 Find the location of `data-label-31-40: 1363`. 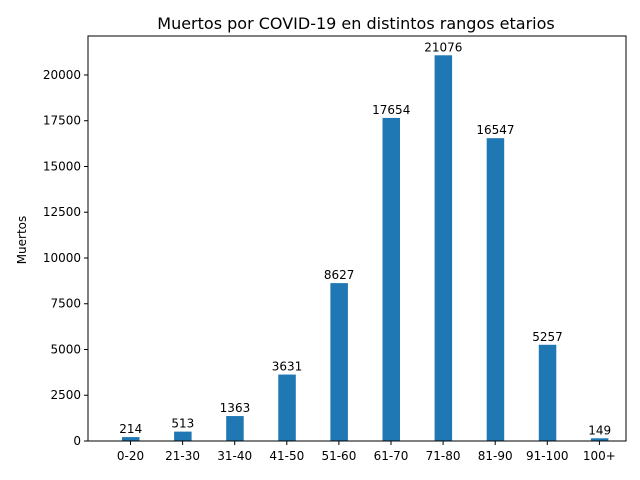

data-label-31-40: 1363 is located at coordinates (235, 408).